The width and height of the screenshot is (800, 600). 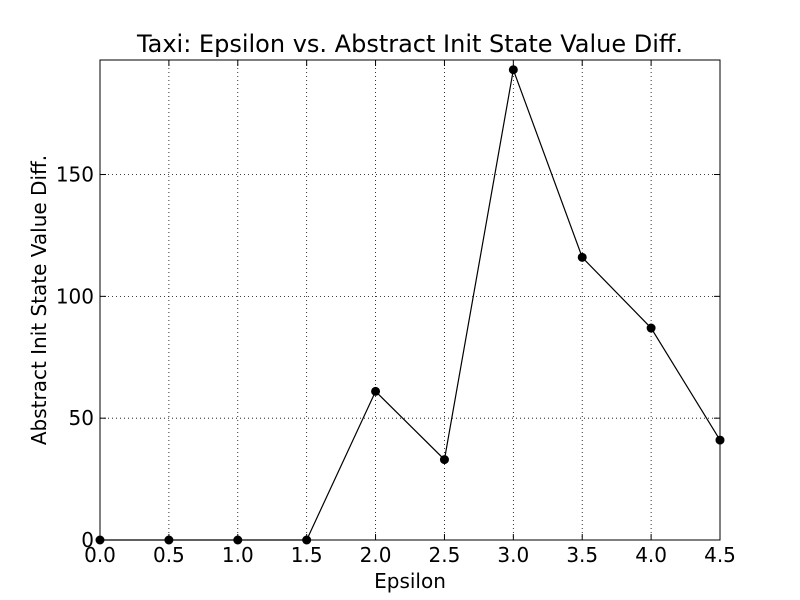 What do you see at coordinates (410, 555) in the screenshot?
I see `x-tick-labels: 0.0 0.5 1.0 1.5 2.0 2.5 3.0 3.5 4.0 4.5` at bounding box center [410, 555].